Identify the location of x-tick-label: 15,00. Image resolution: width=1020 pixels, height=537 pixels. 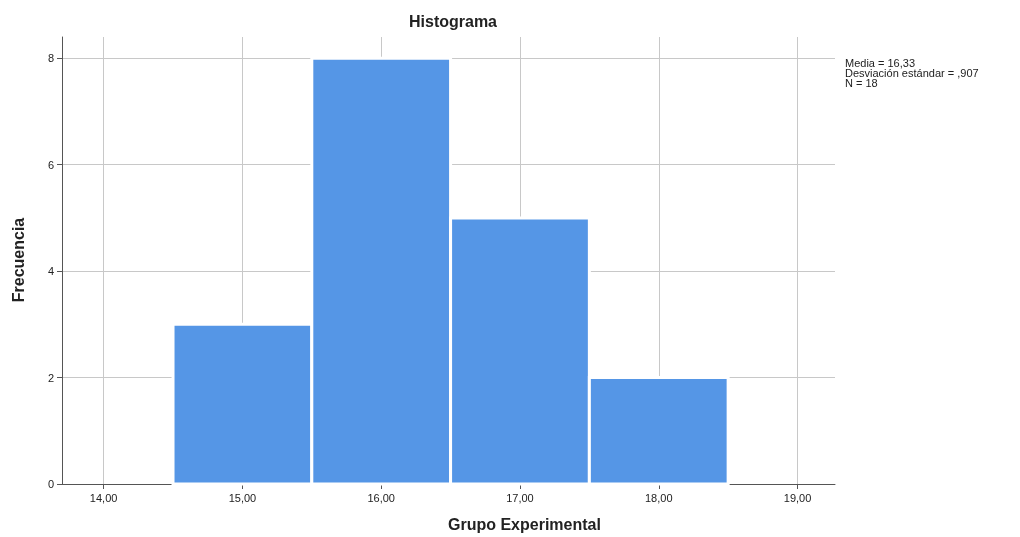
(242, 497).